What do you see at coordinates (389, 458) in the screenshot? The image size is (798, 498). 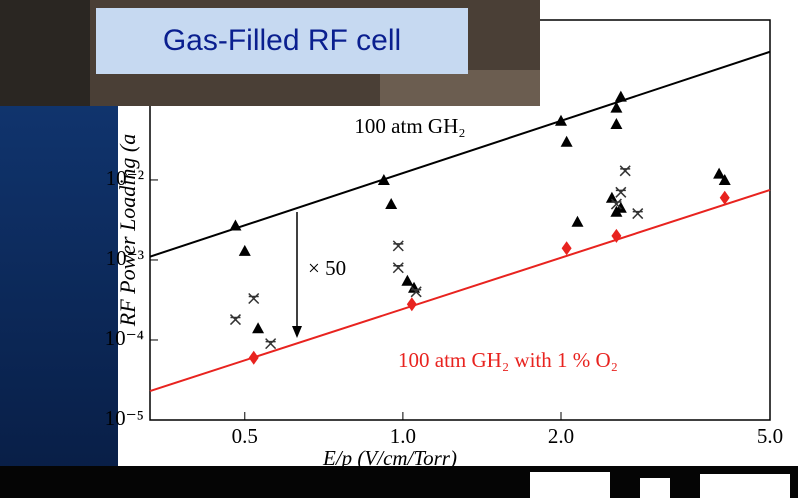 I see `x-axis-label: E/p (V/cm/Torr)` at bounding box center [389, 458].